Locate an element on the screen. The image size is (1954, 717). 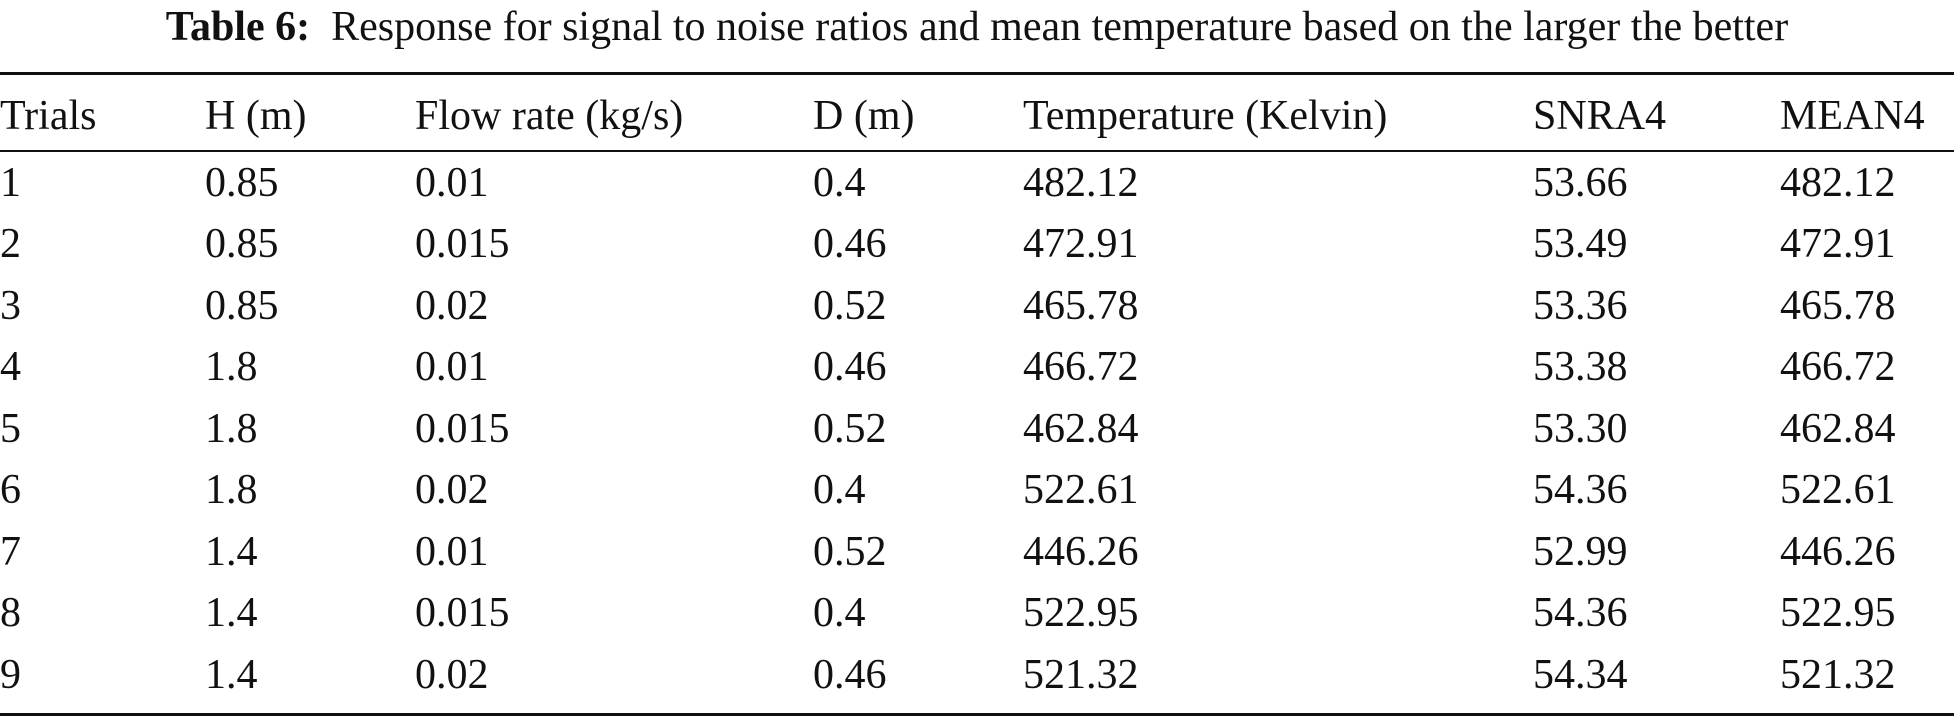
table-row: 3 0.85 0.02 0.52 465.78 53.36 465.78 is located at coordinates (977, 306).